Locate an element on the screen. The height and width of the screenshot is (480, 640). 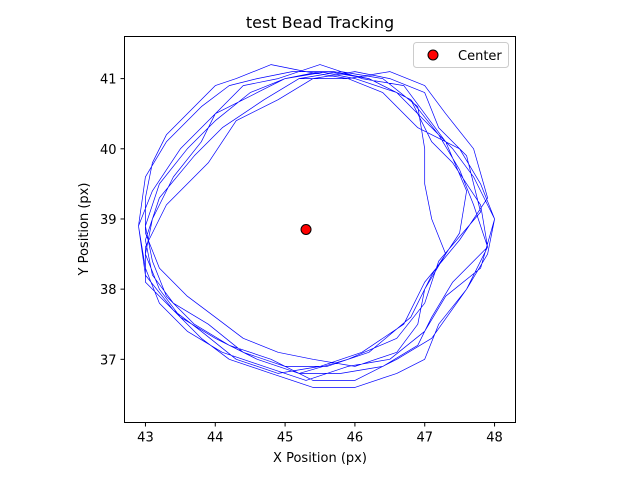
legend-center-label: Center is located at coordinates (480, 56).